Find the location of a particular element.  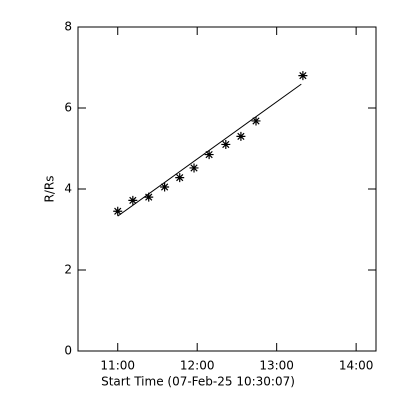

x-tick-label: 14:00 is located at coordinates (356, 366).